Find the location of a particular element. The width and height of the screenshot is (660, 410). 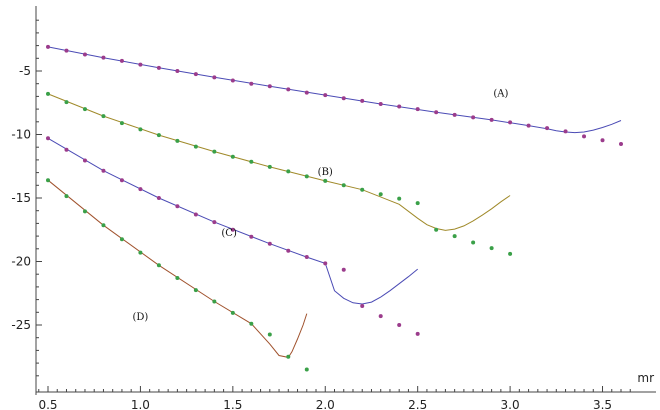

series-label: (B) is located at coordinates (325, 172).